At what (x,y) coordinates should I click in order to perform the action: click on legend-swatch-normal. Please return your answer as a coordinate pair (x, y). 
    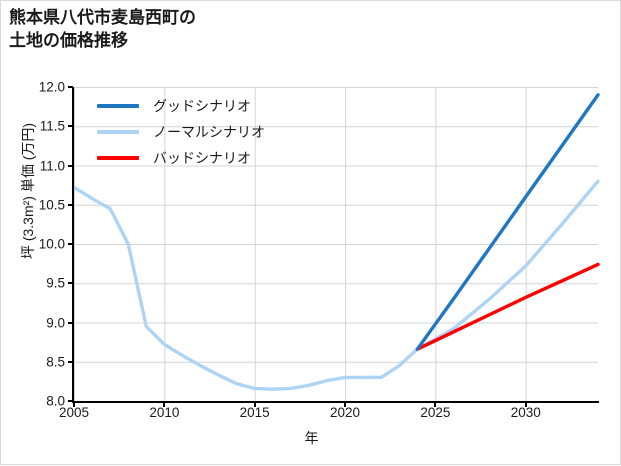
    Looking at the image, I should click on (118, 132).